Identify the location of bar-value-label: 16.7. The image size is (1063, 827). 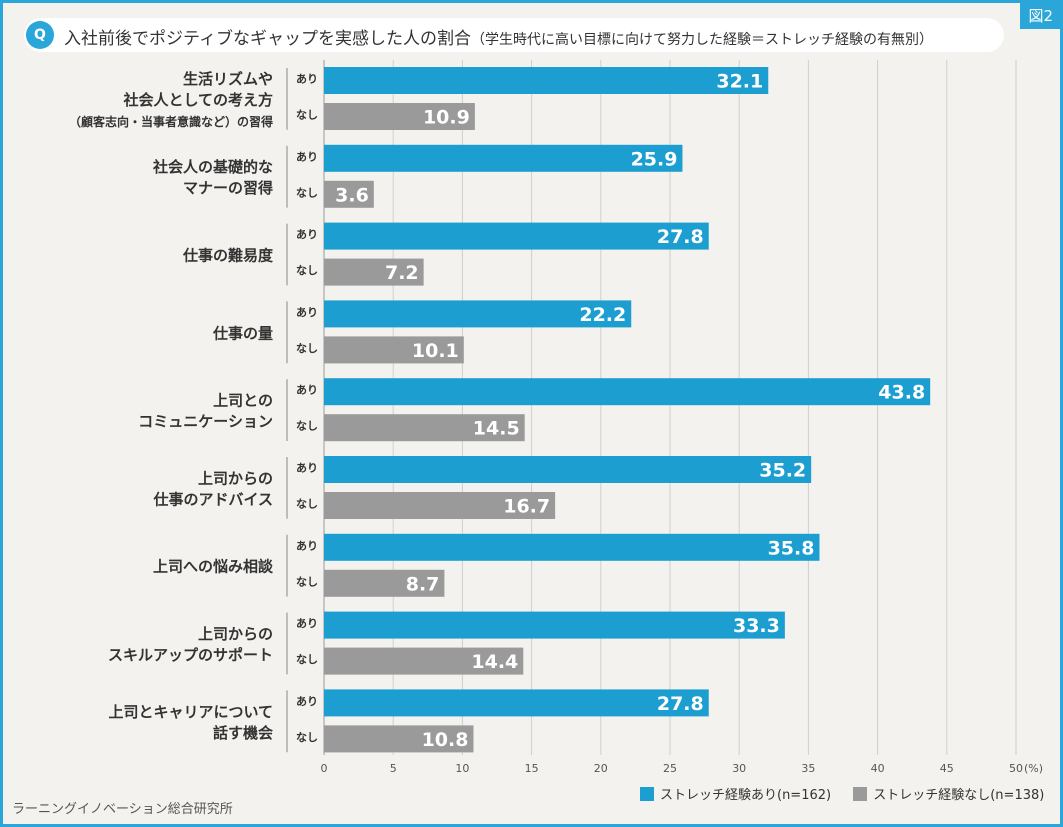
(526, 507).